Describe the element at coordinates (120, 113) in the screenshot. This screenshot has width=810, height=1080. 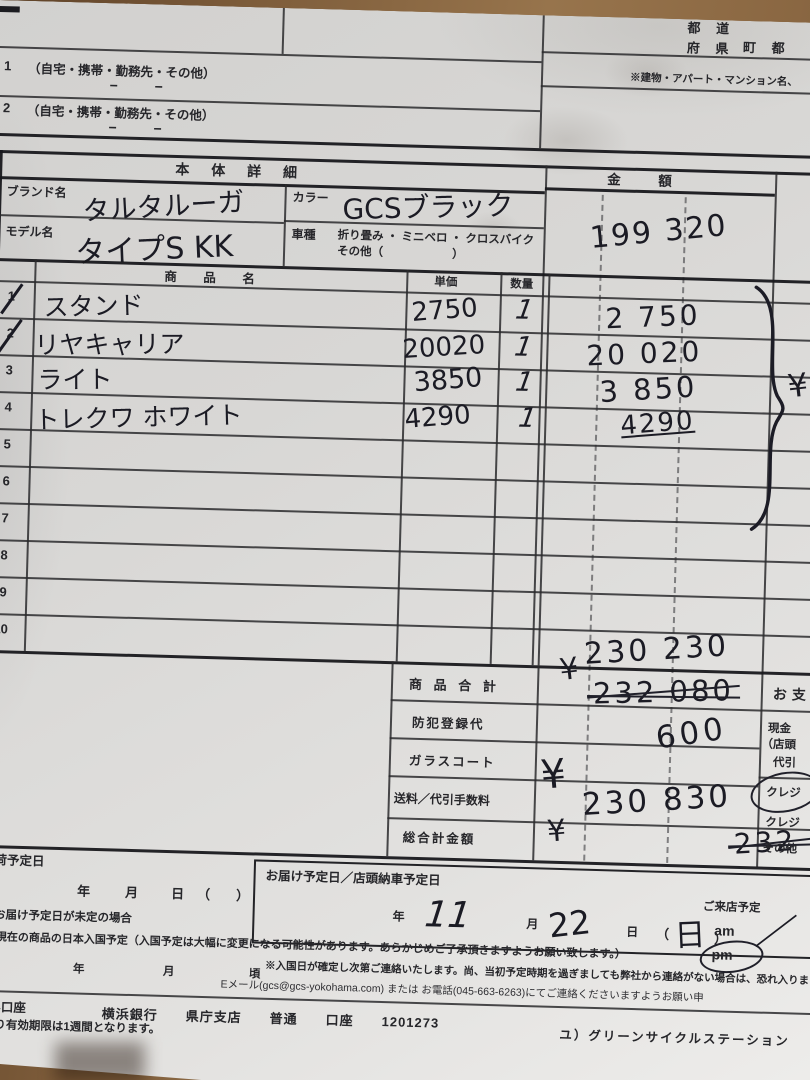
I see `contact2-options: （自宅・携帯・勤務先・その他）` at that location.